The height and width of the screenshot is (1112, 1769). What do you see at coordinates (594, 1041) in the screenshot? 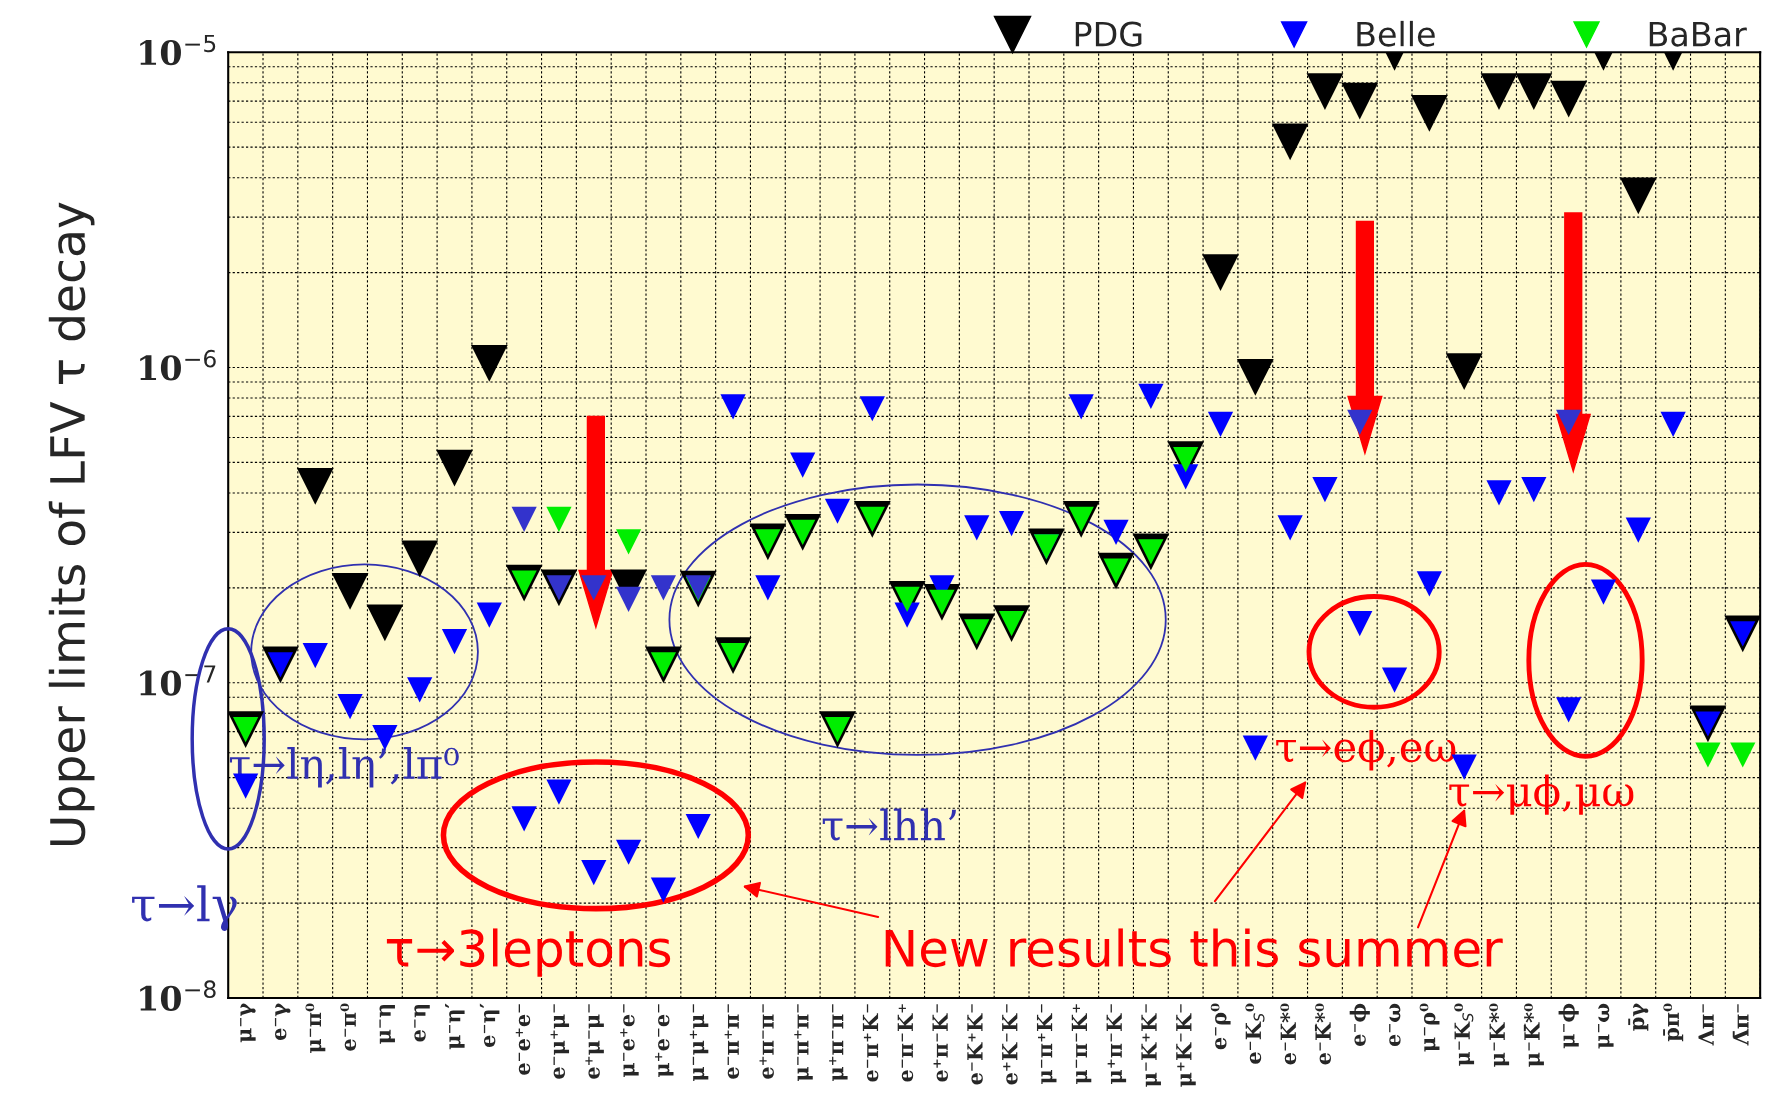
I see `x-tick-label: e⁺μ⁻μ⁻` at bounding box center [594, 1041].